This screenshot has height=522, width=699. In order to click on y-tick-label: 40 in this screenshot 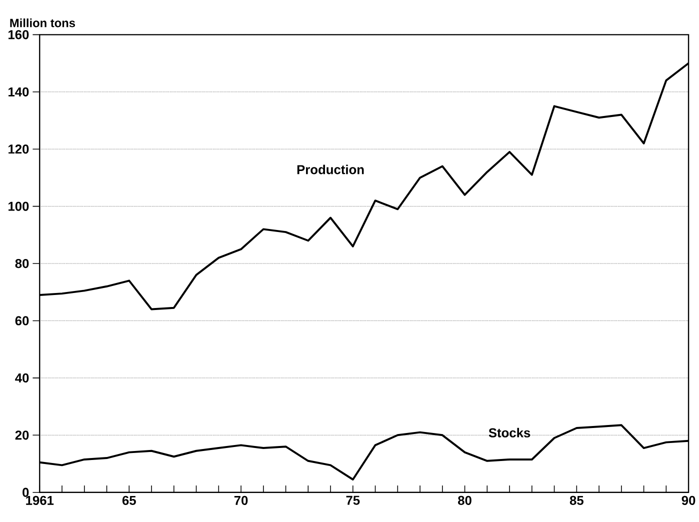, I will do `click(22, 377)`.